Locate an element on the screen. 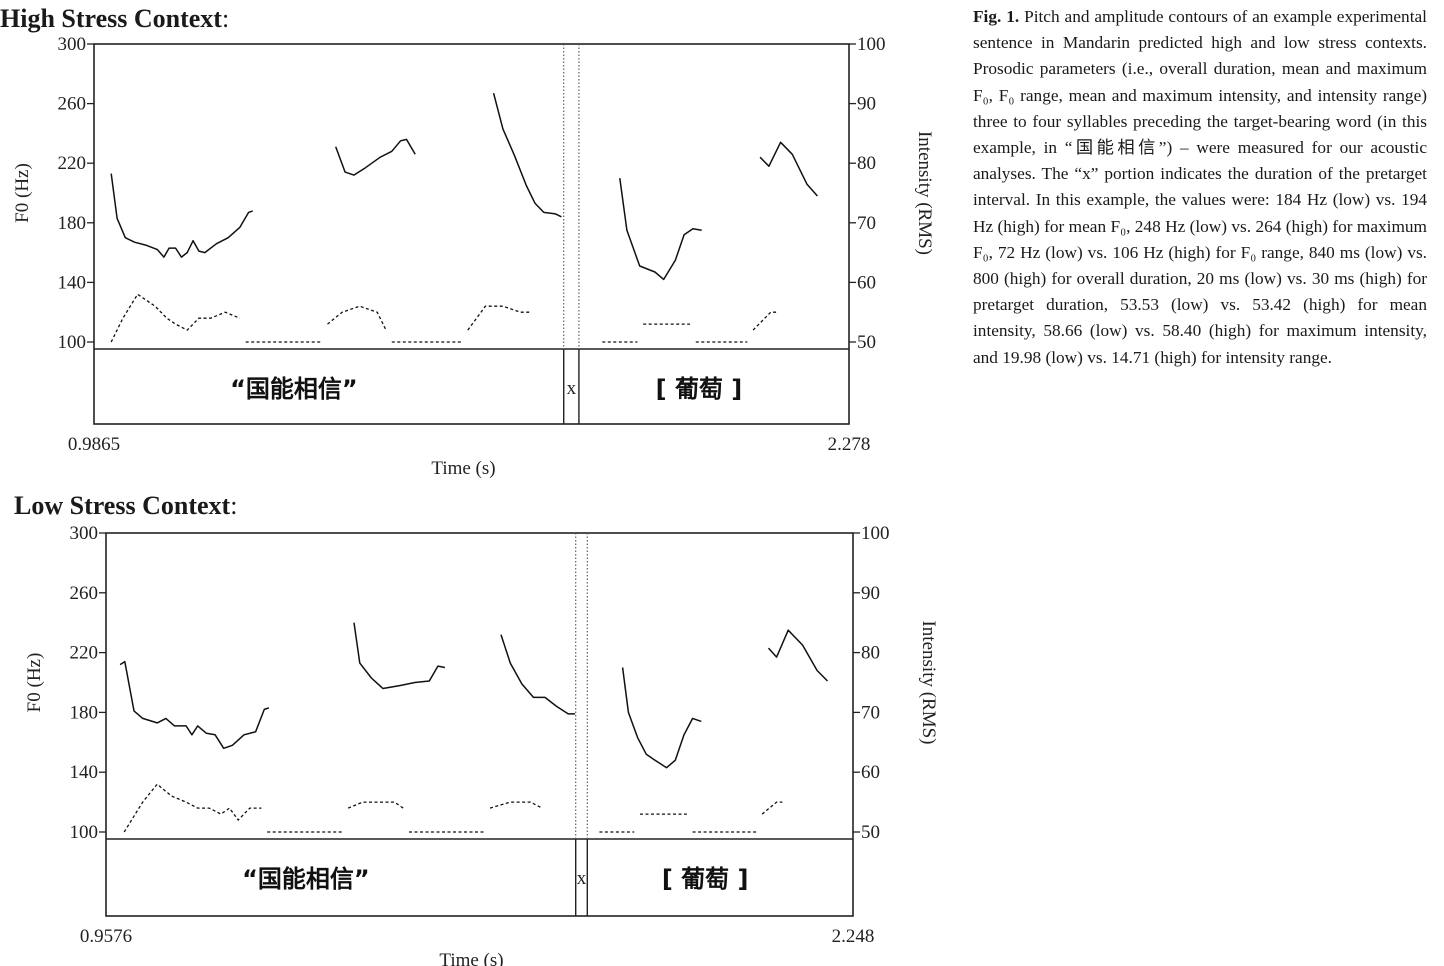 Image resolution: width=1444 pixels, height=966 pixels. x-tick-label: 2.278 is located at coordinates (849, 444).